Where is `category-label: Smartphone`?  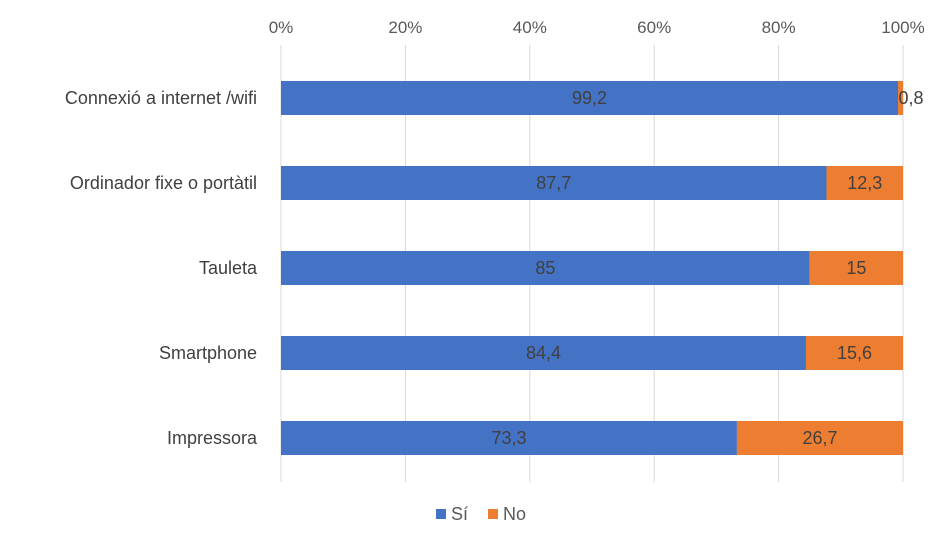
category-label: Smartphone is located at coordinates (208, 353).